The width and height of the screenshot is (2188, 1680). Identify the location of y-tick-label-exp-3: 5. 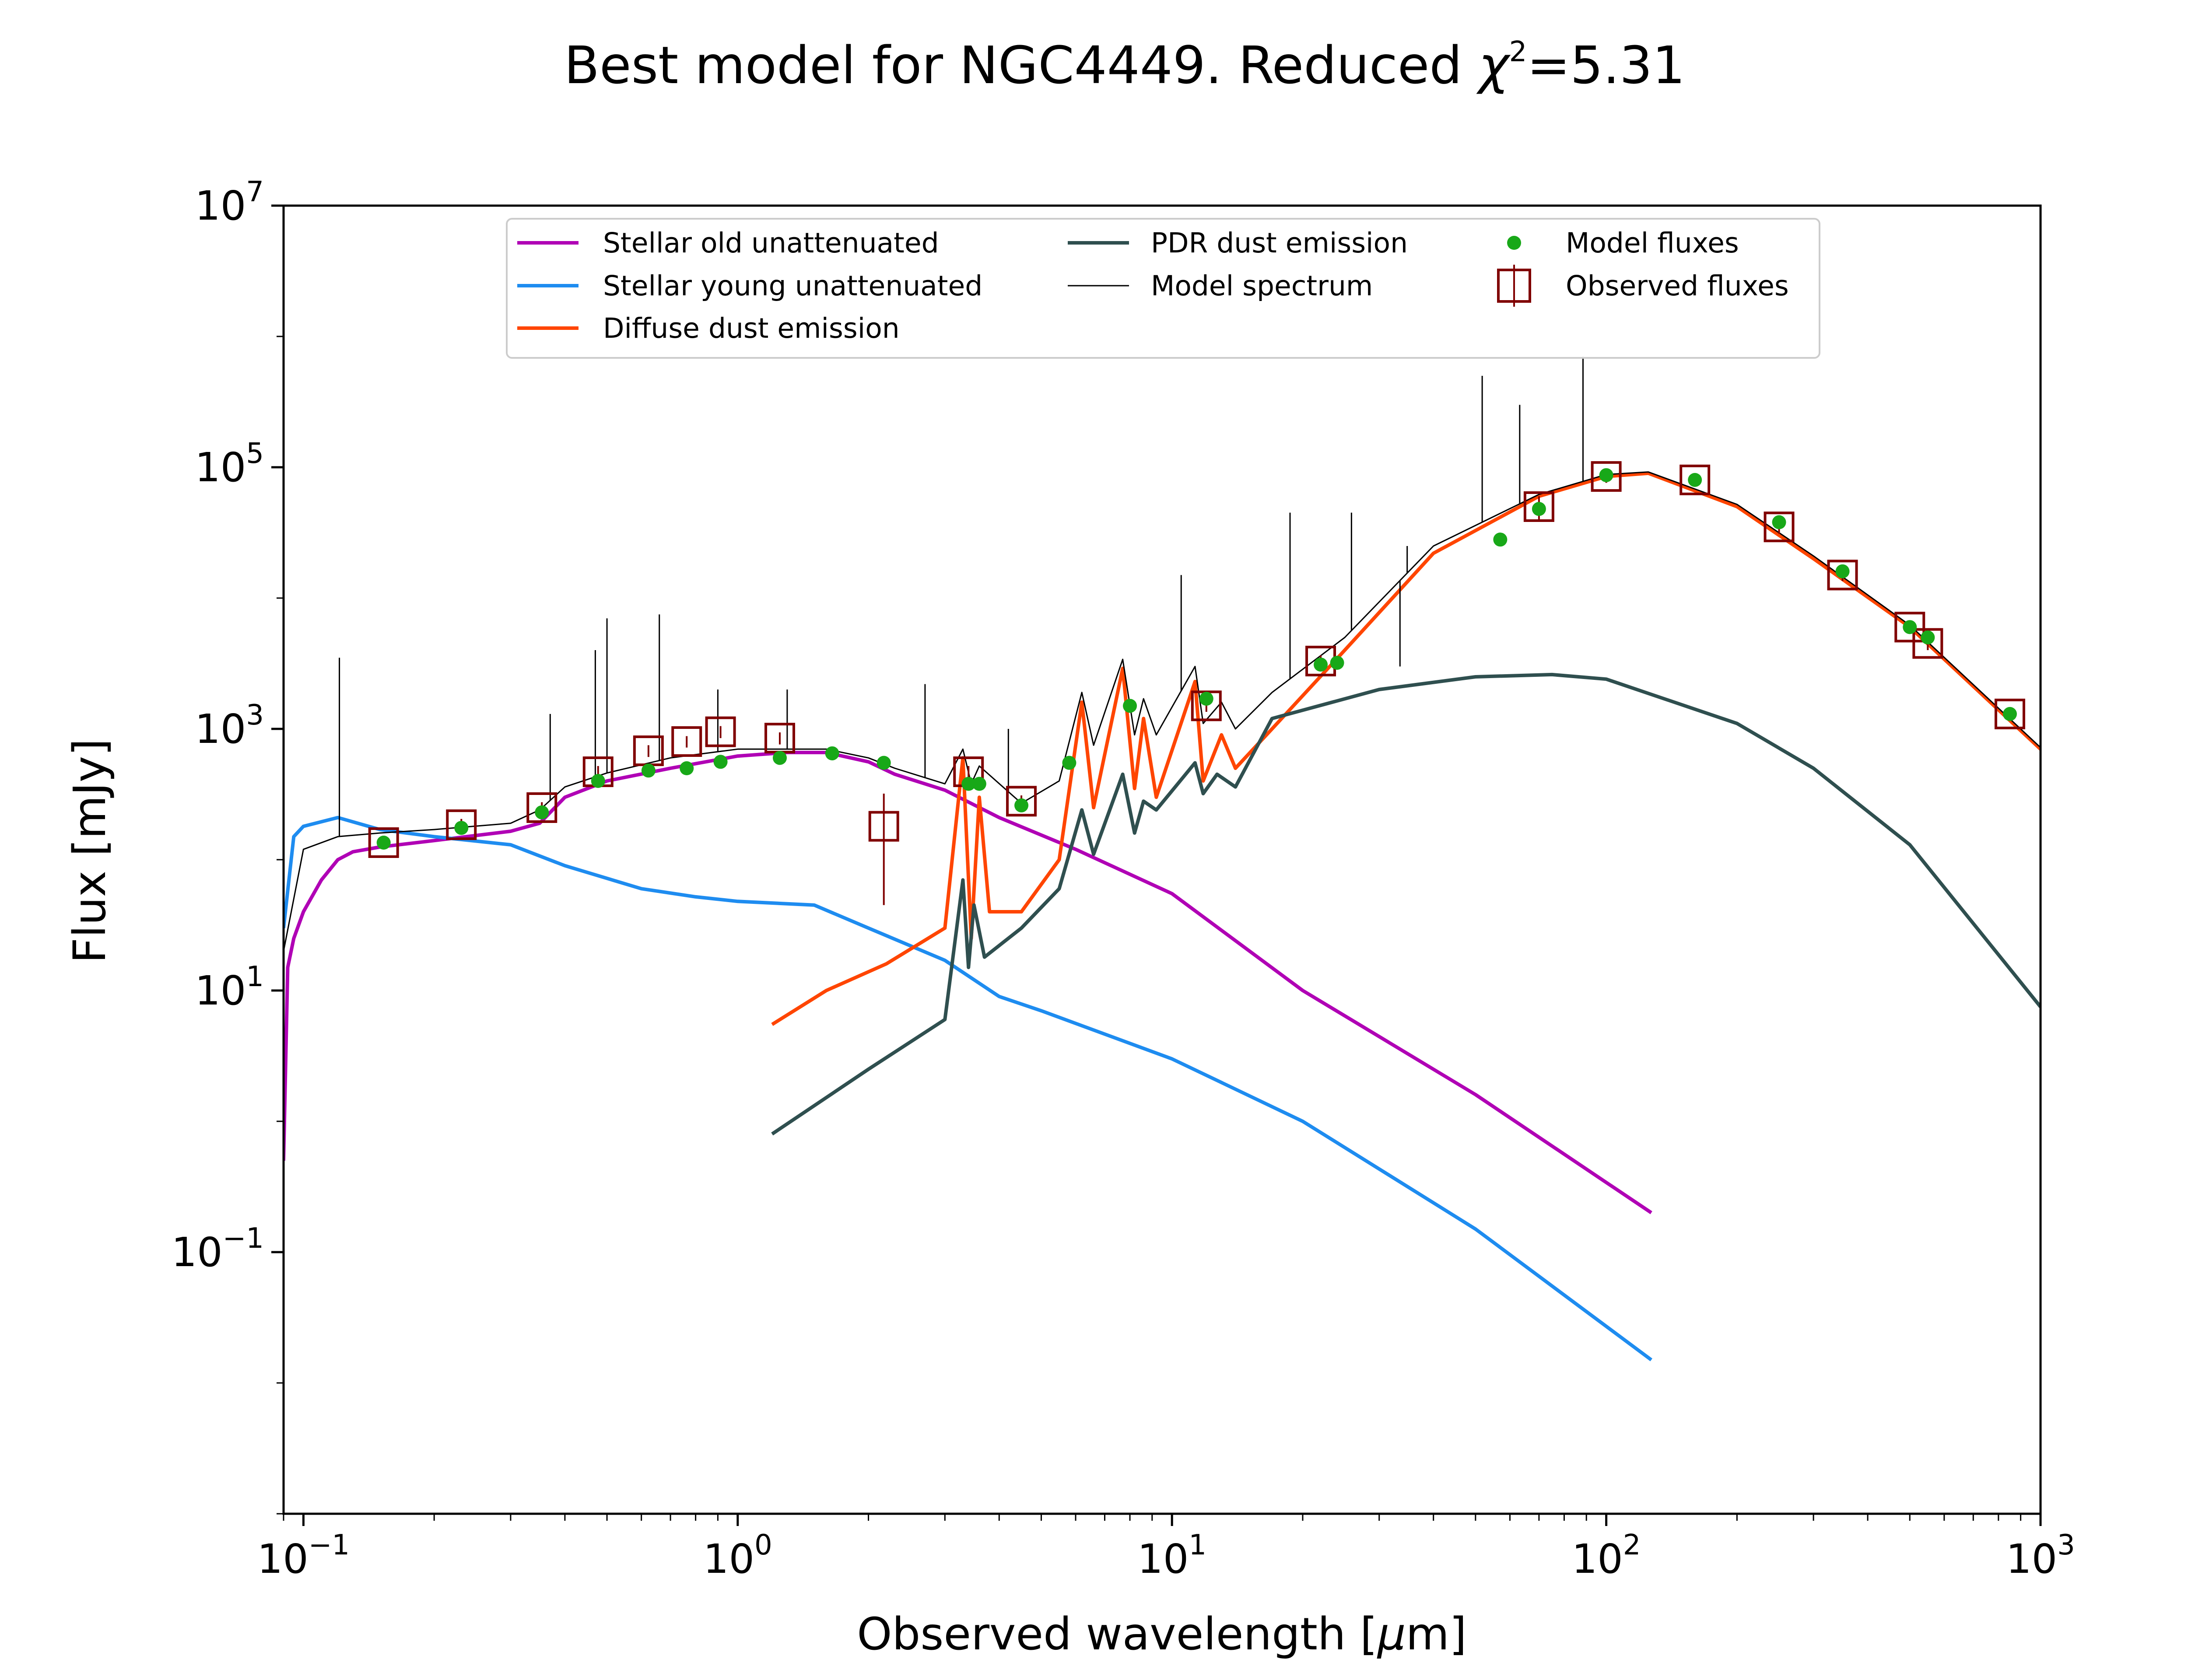
(255, 454).